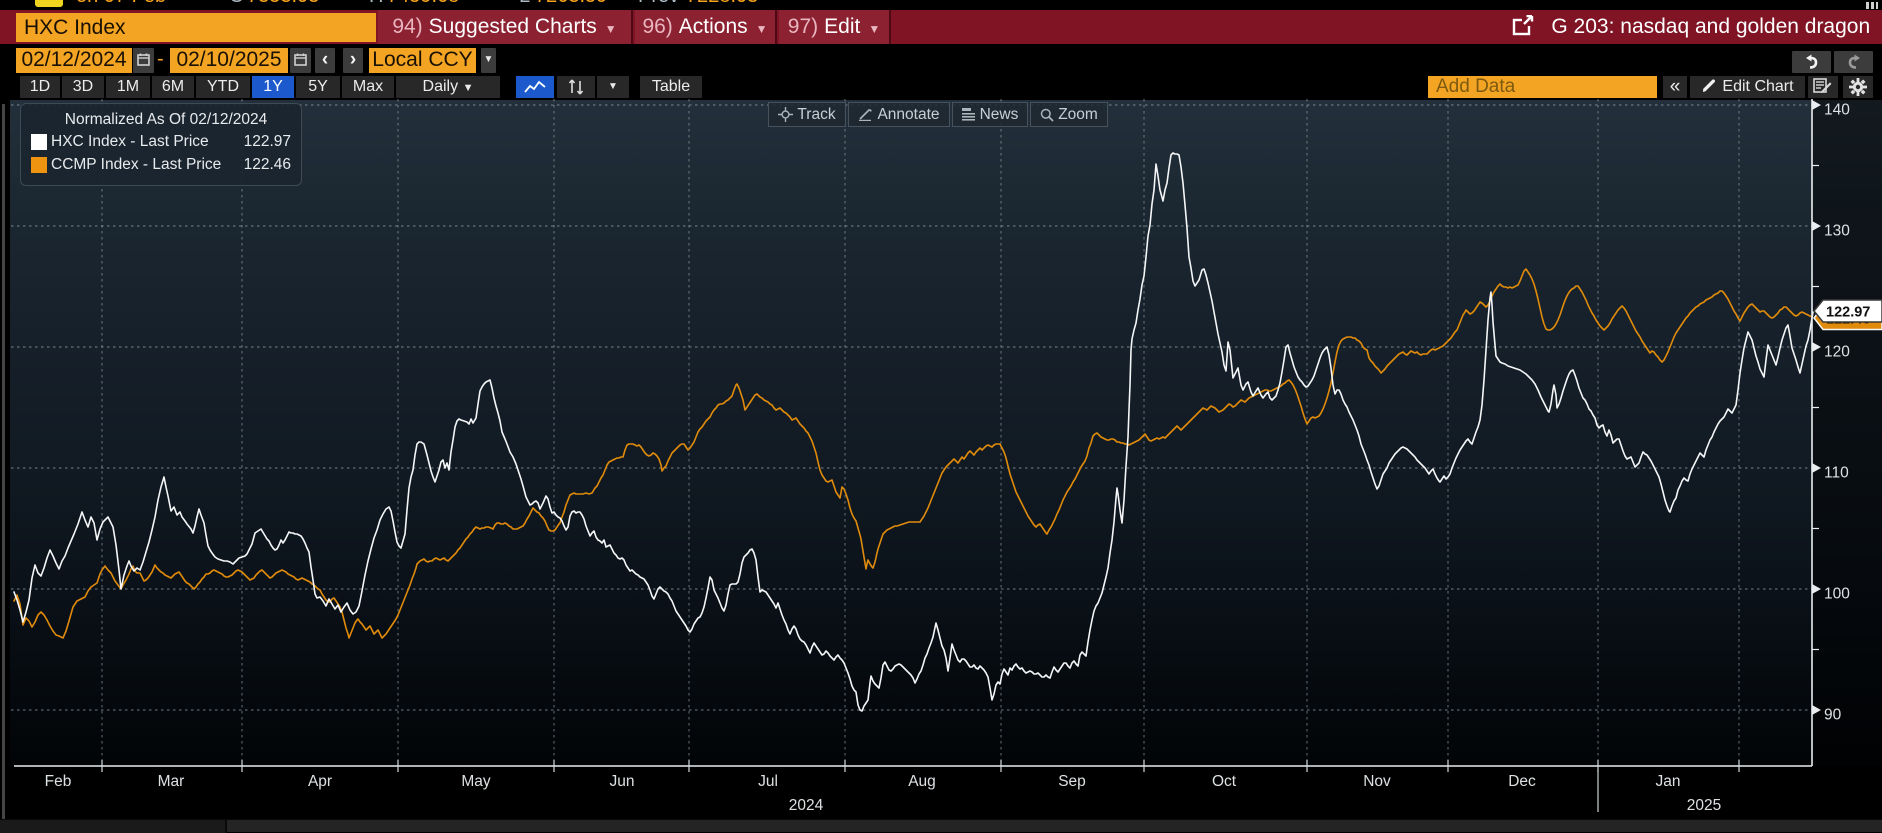  Describe the element at coordinates (1833, 715) in the screenshot. I see `svg-text: 90` at that location.